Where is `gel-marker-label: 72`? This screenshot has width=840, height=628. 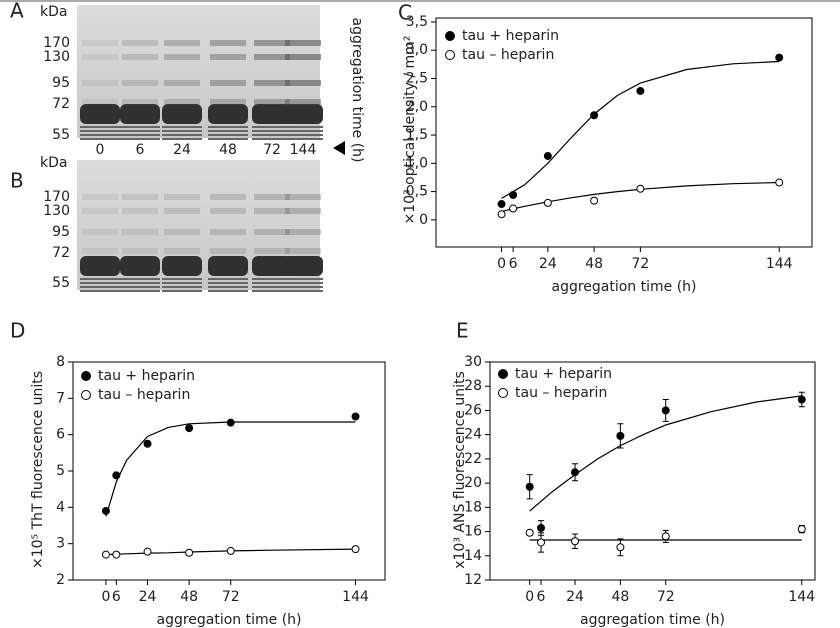
gel-marker-label: 72 is located at coordinates (61, 104).